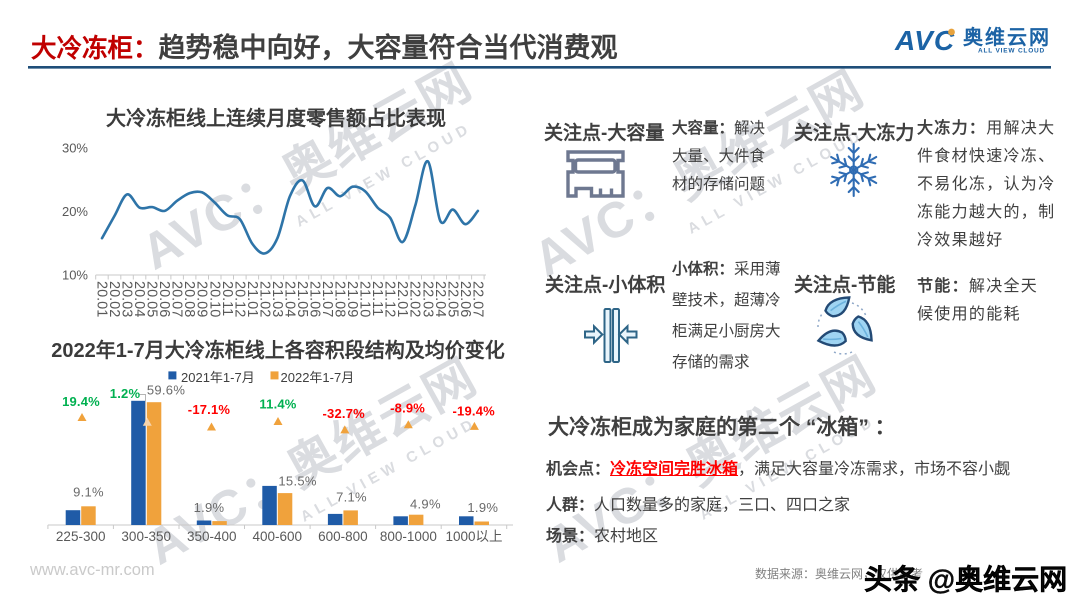 This screenshot has width=1080, height=608. Describe the element at coordinates (81, 401) in the screenshot. I see `svg-text: 19.4%` at that location.